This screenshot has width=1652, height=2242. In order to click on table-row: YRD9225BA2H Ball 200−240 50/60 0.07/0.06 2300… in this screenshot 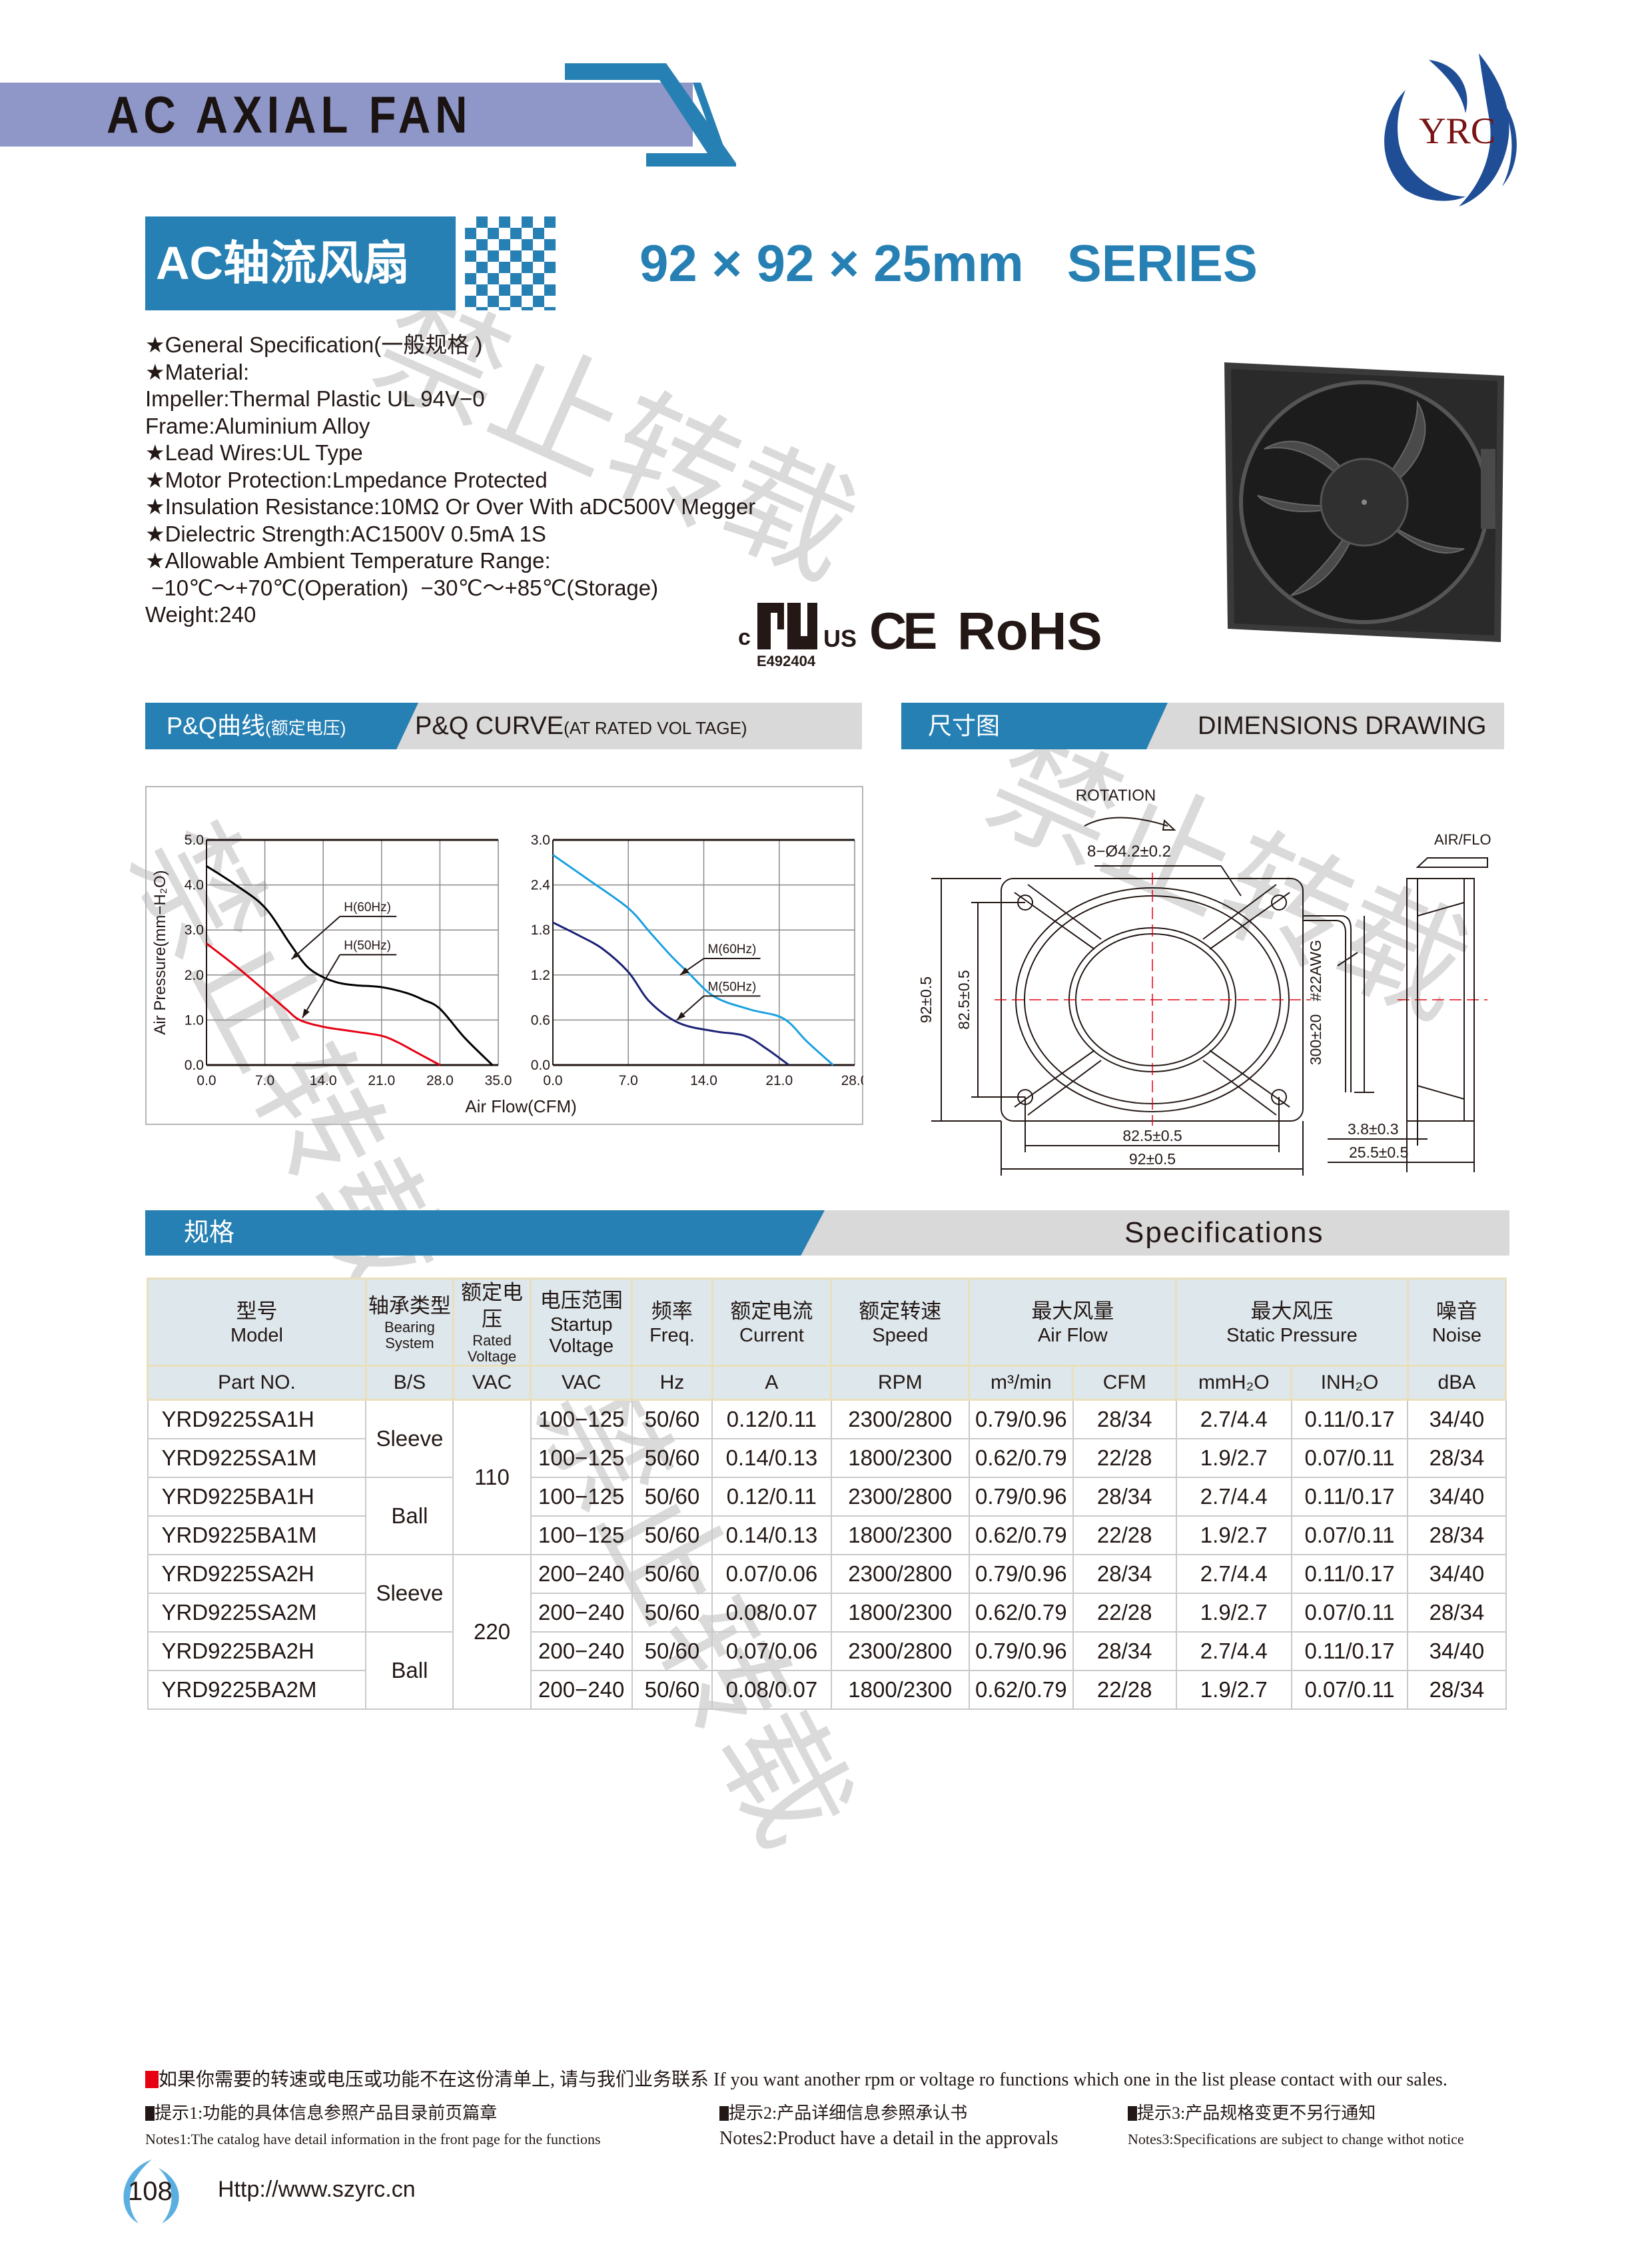, I will do `click(827, 1670)`.